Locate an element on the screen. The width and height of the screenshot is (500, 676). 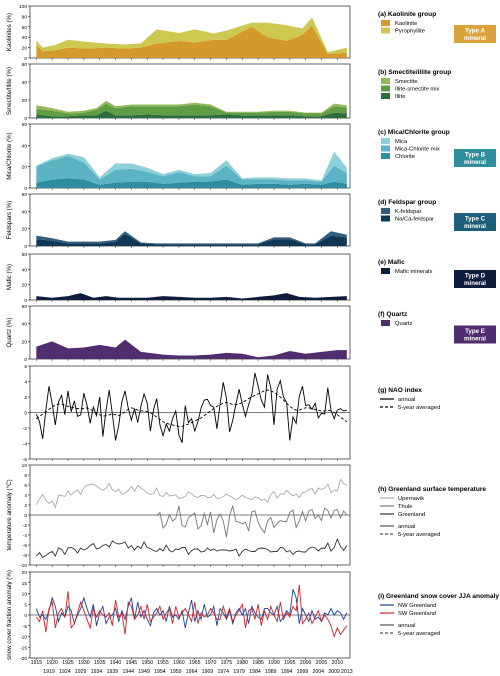
legend-label-quartz: Quartz is located at coordinates (403, 324).